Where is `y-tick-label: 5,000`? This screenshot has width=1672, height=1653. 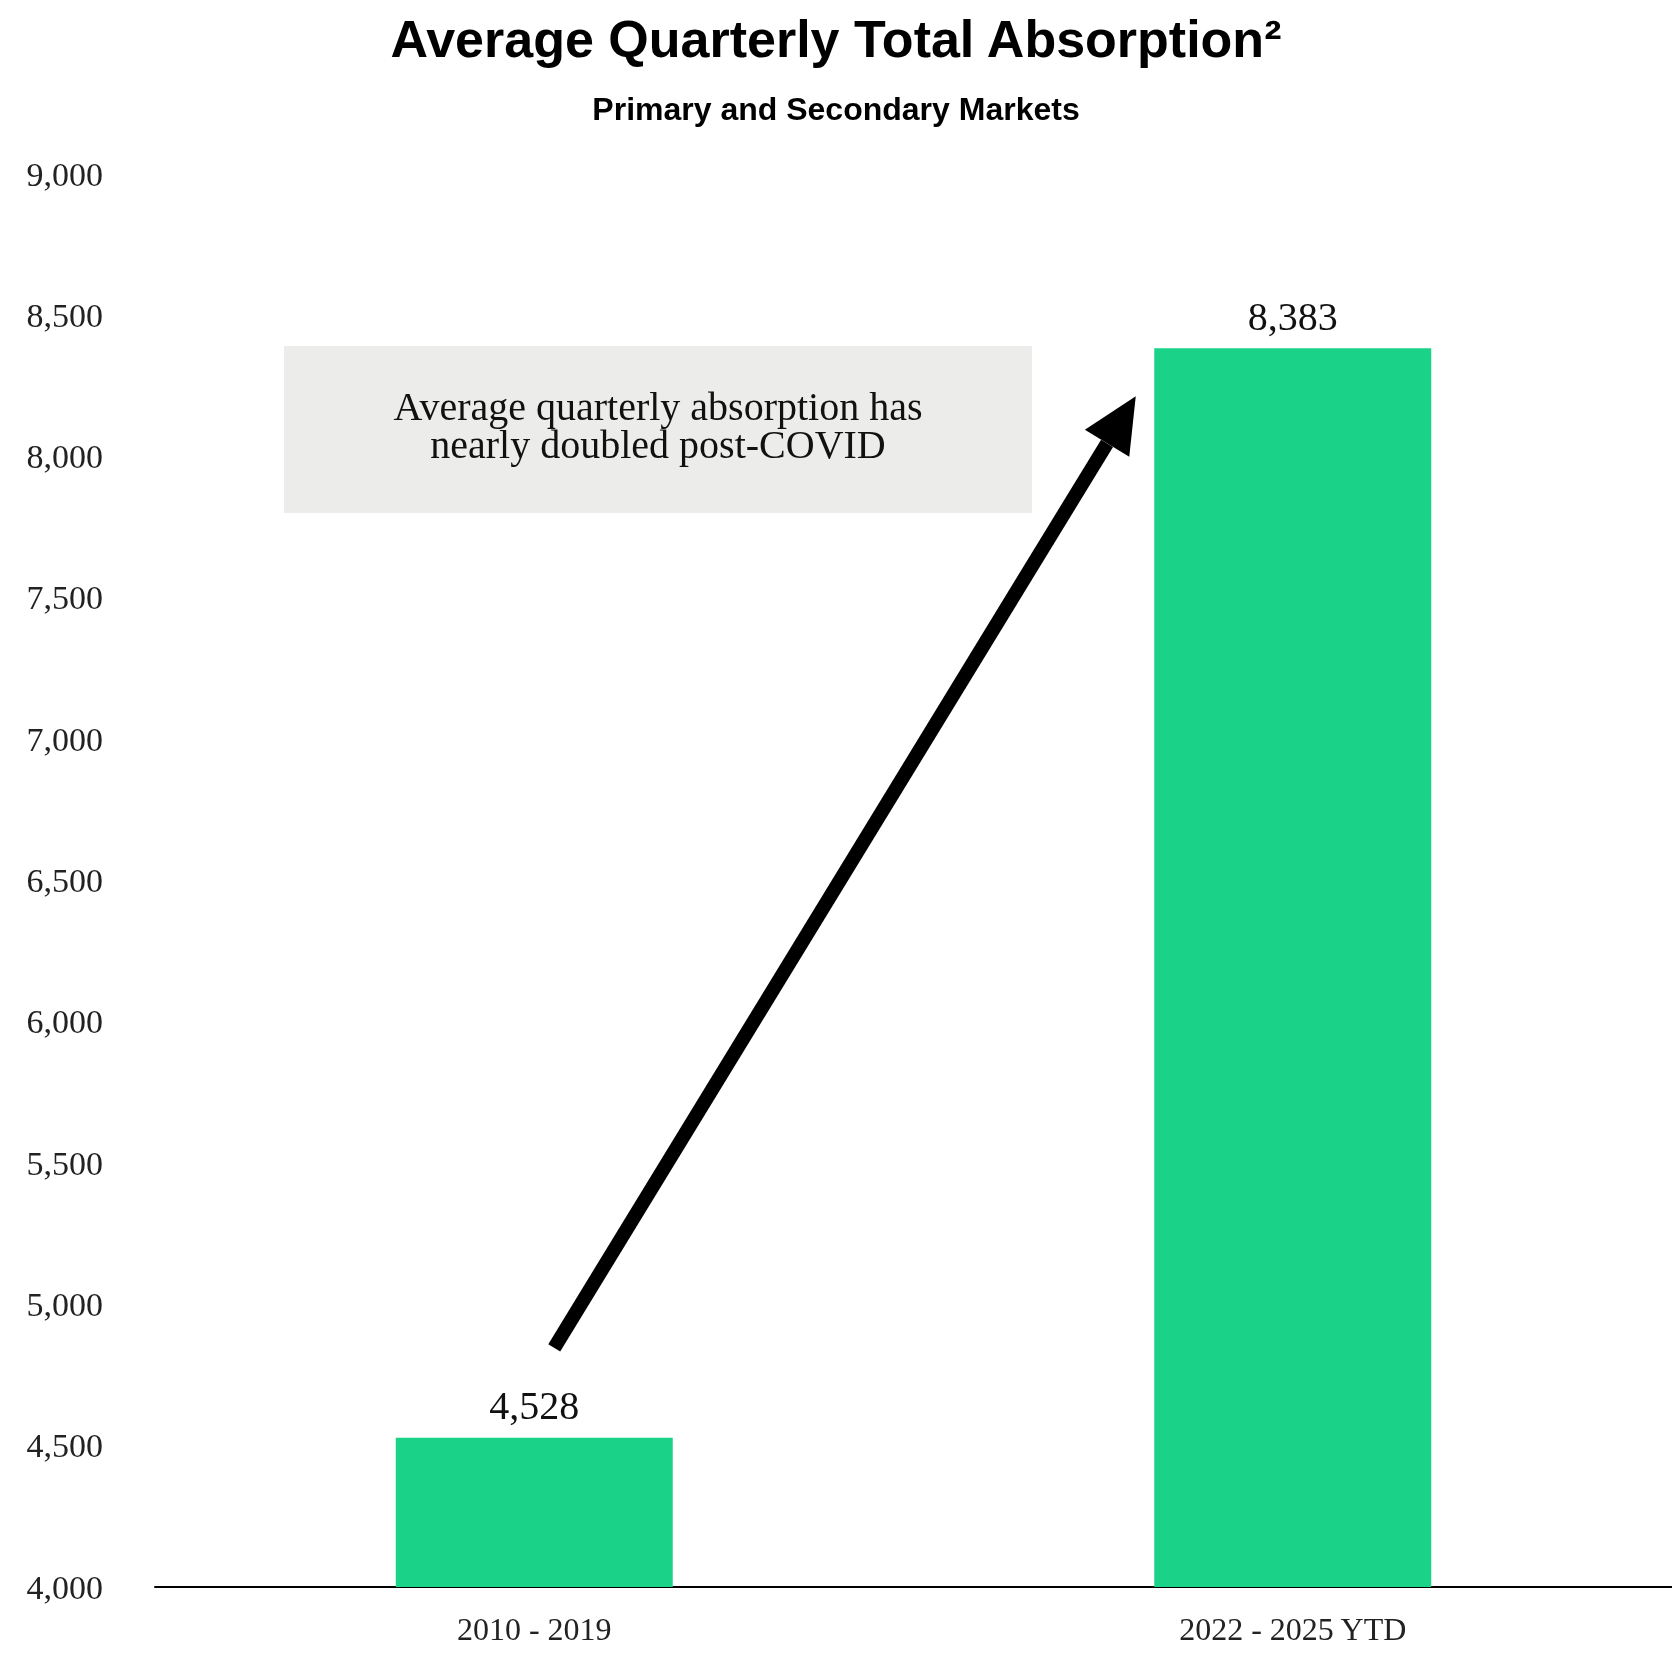
y-tick-label: 5,000 is located at coordinates (64, 1304).